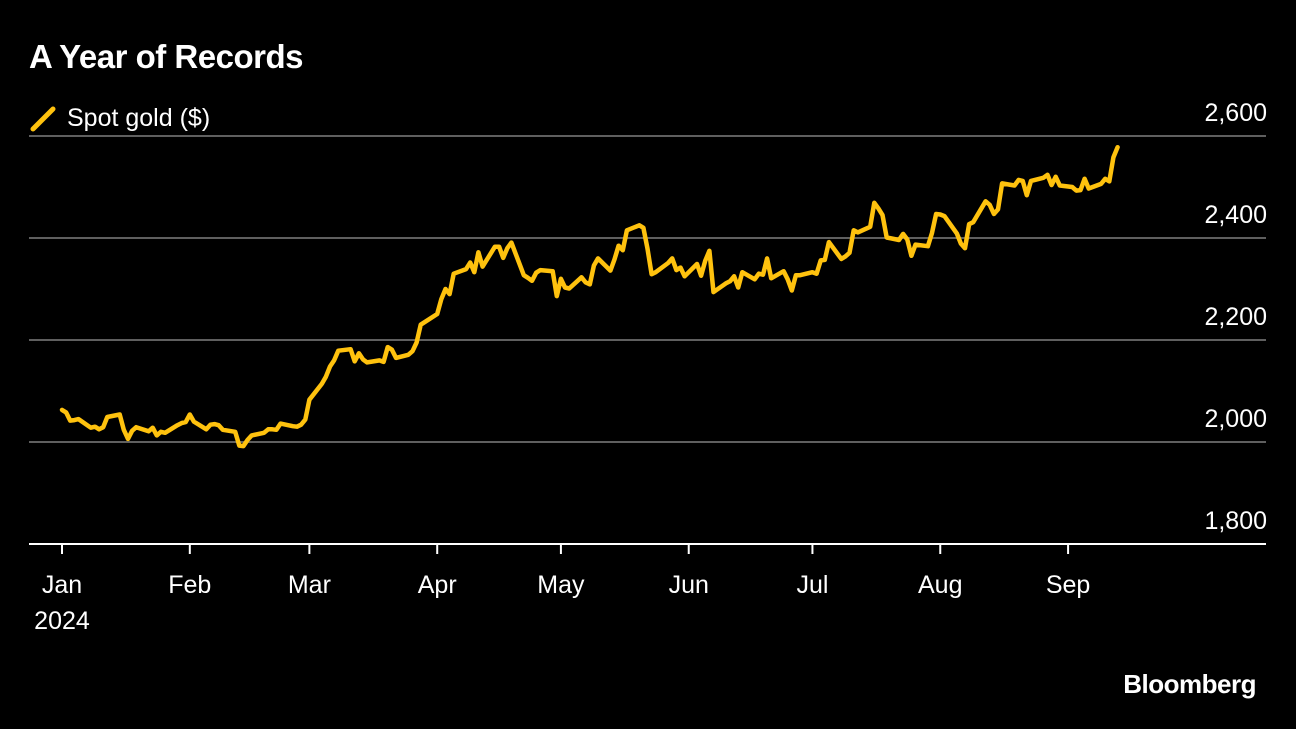 The height and width of the screenshot is (729, 1296). What do you see at coordinates (189, 585) in the screenshot?
I see `x-tick-label: Feb` at bounding box center [189, 585].